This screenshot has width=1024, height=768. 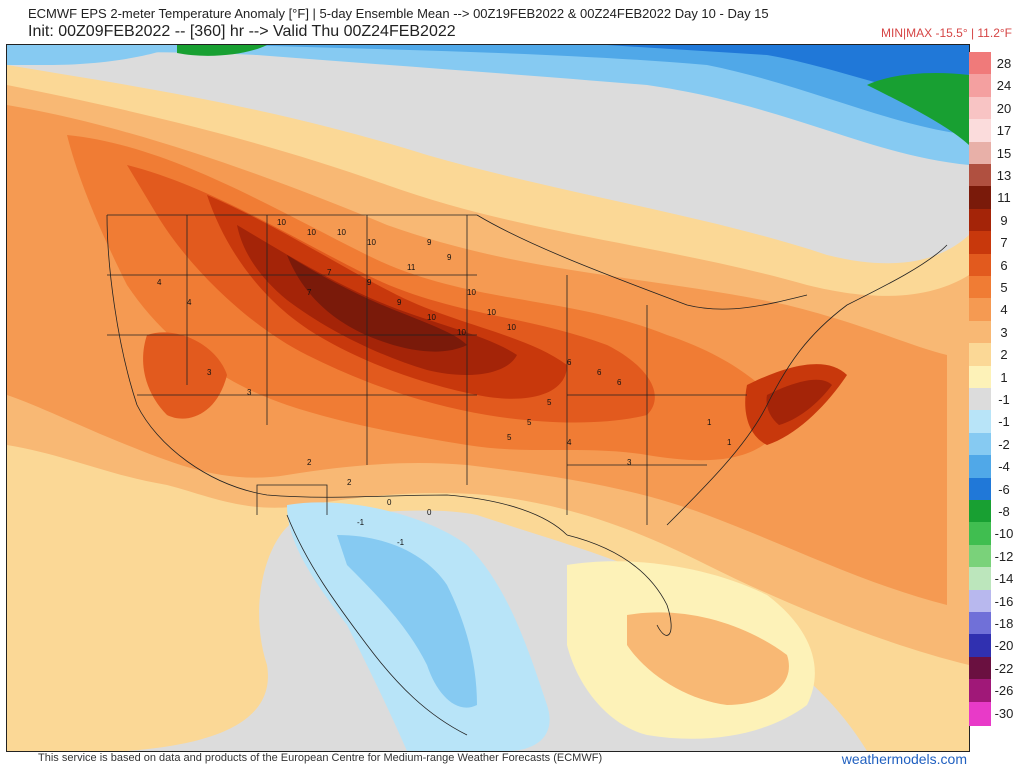 I want to click on colorbar-label: 3, so click(x=1004, y=332).